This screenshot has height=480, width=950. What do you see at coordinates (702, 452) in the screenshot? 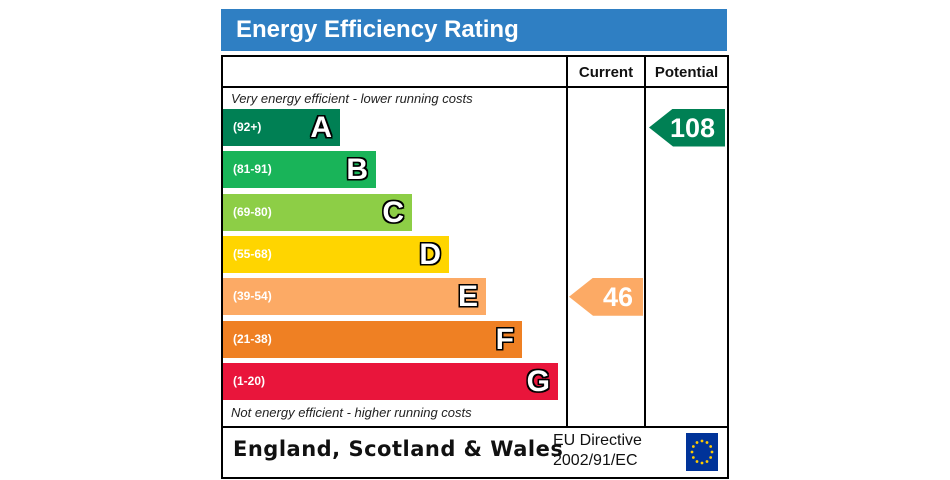
I see `eu-flag-icon` at bounding box center [702, 452].